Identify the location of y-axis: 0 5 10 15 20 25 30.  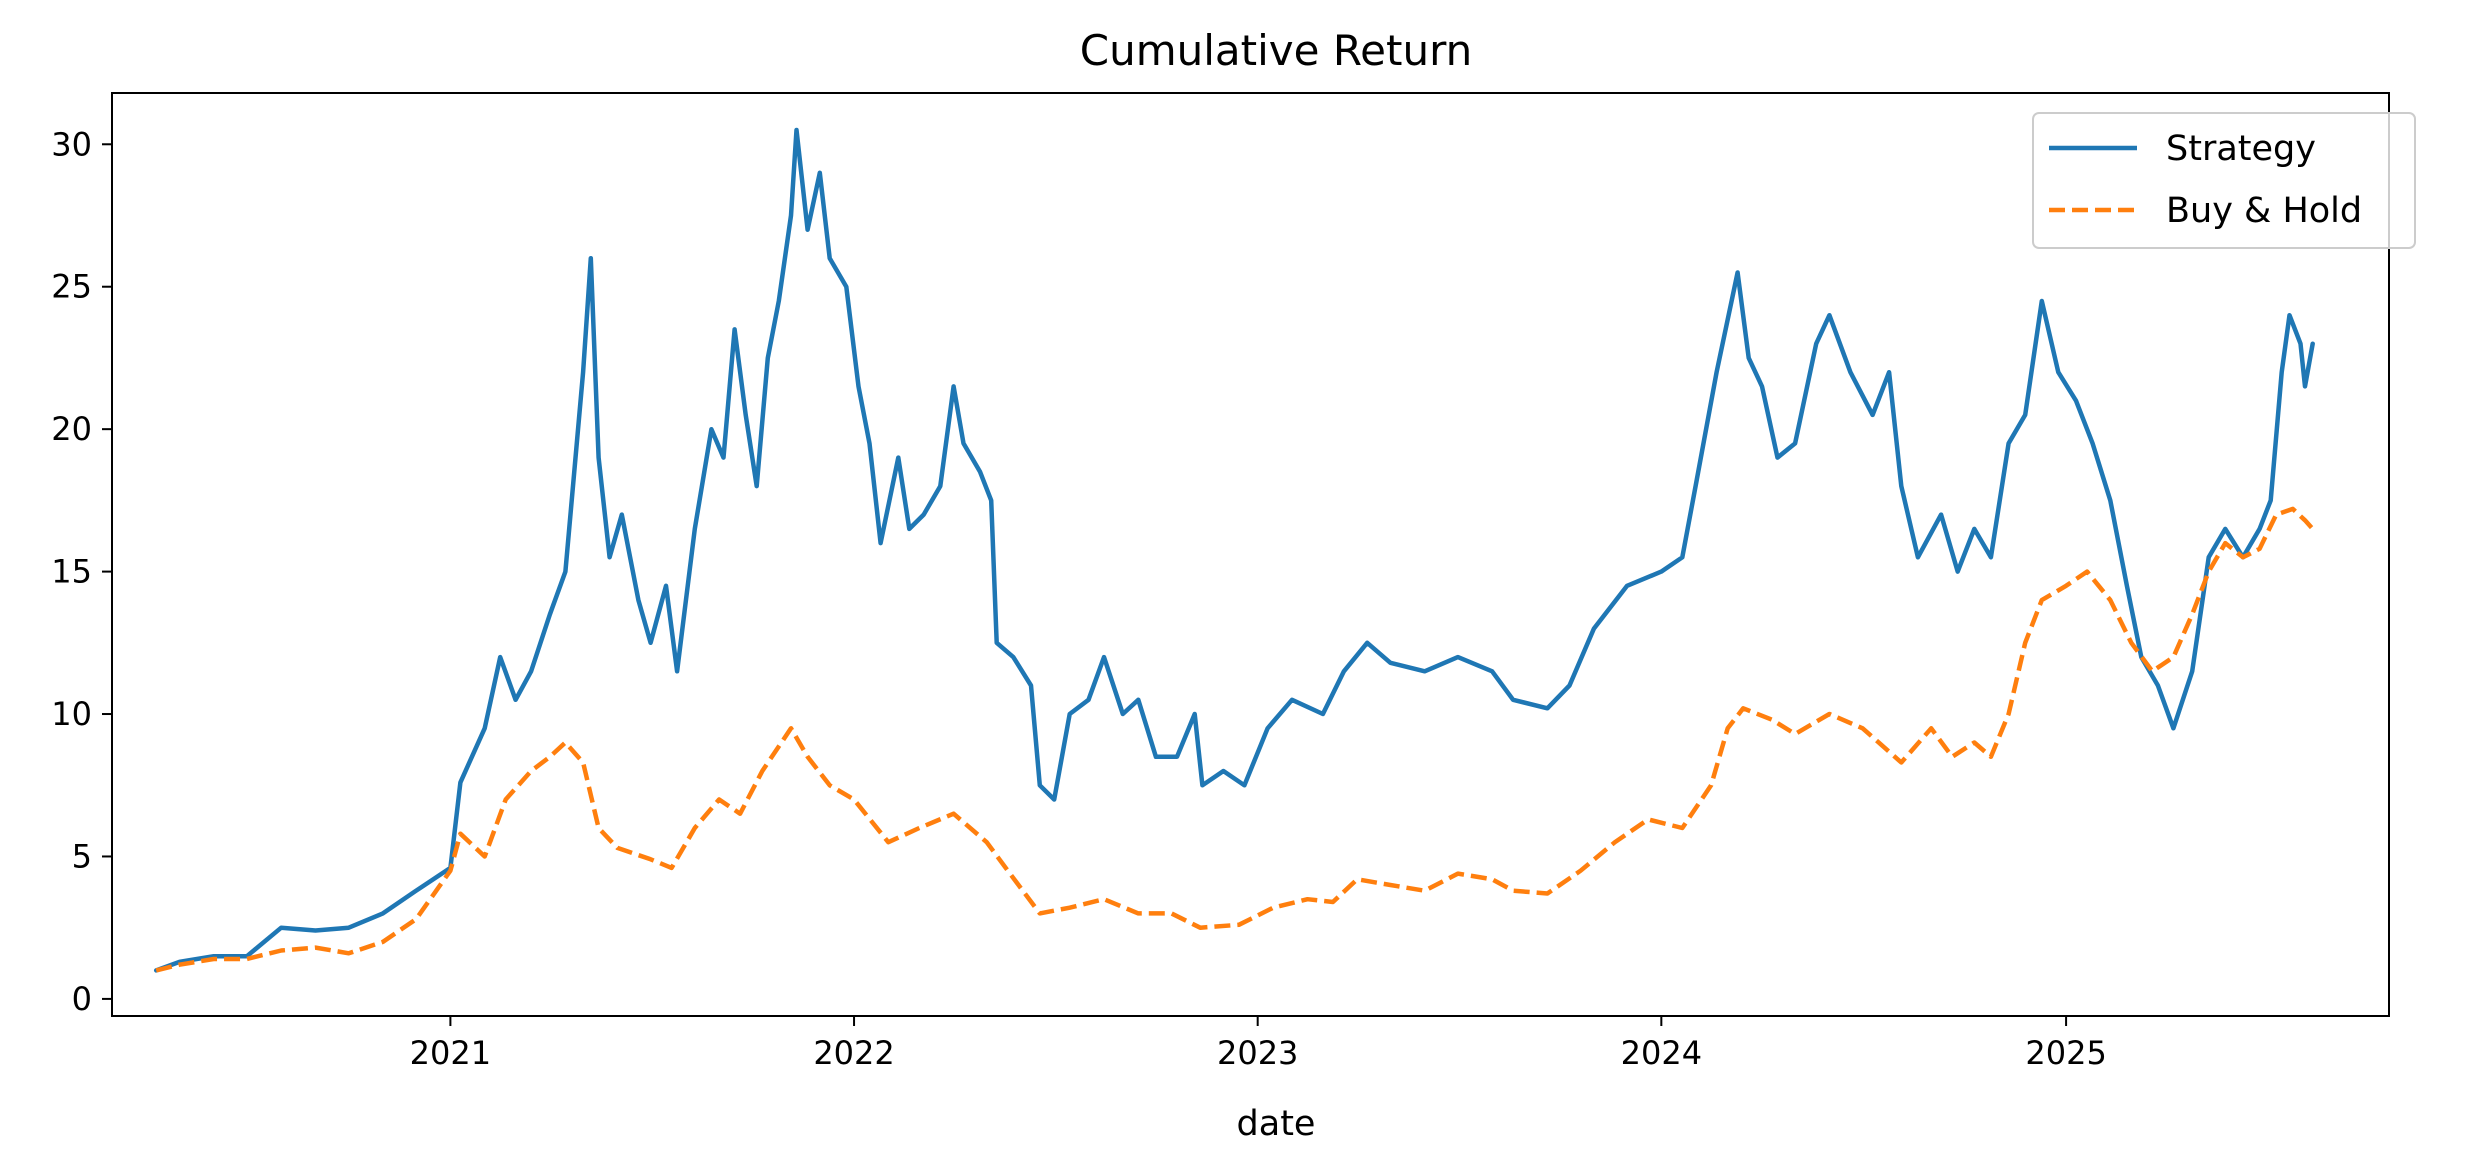
(81, 571).